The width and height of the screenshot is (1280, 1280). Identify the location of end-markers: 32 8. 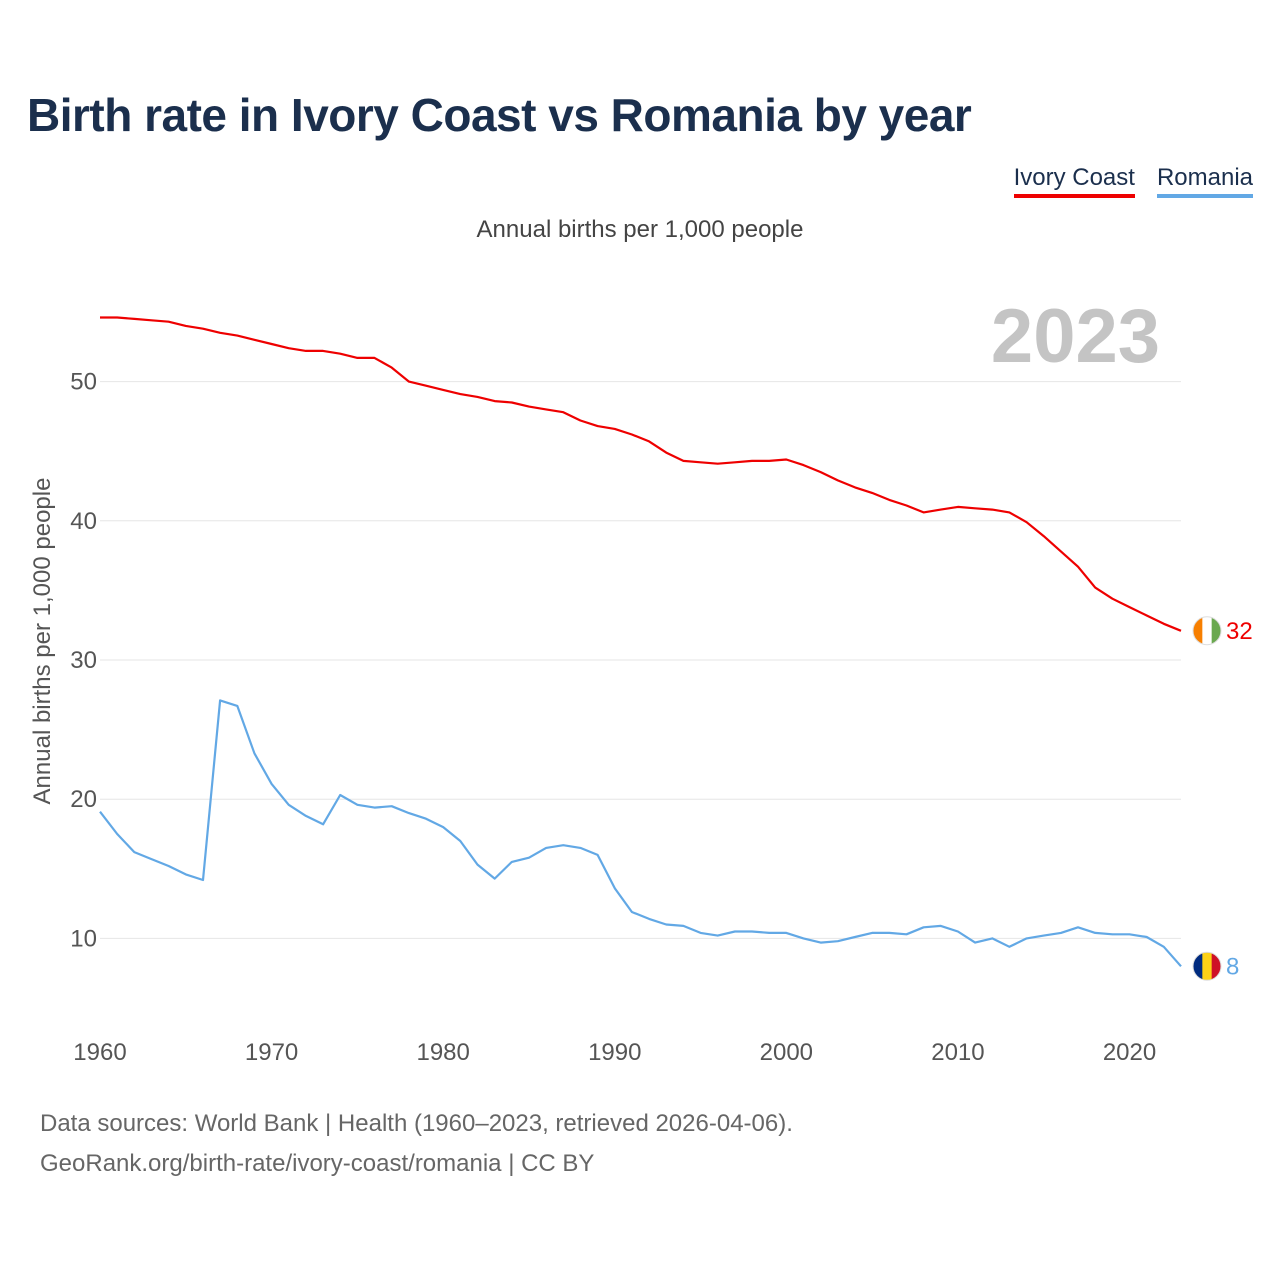
(1222, 798).